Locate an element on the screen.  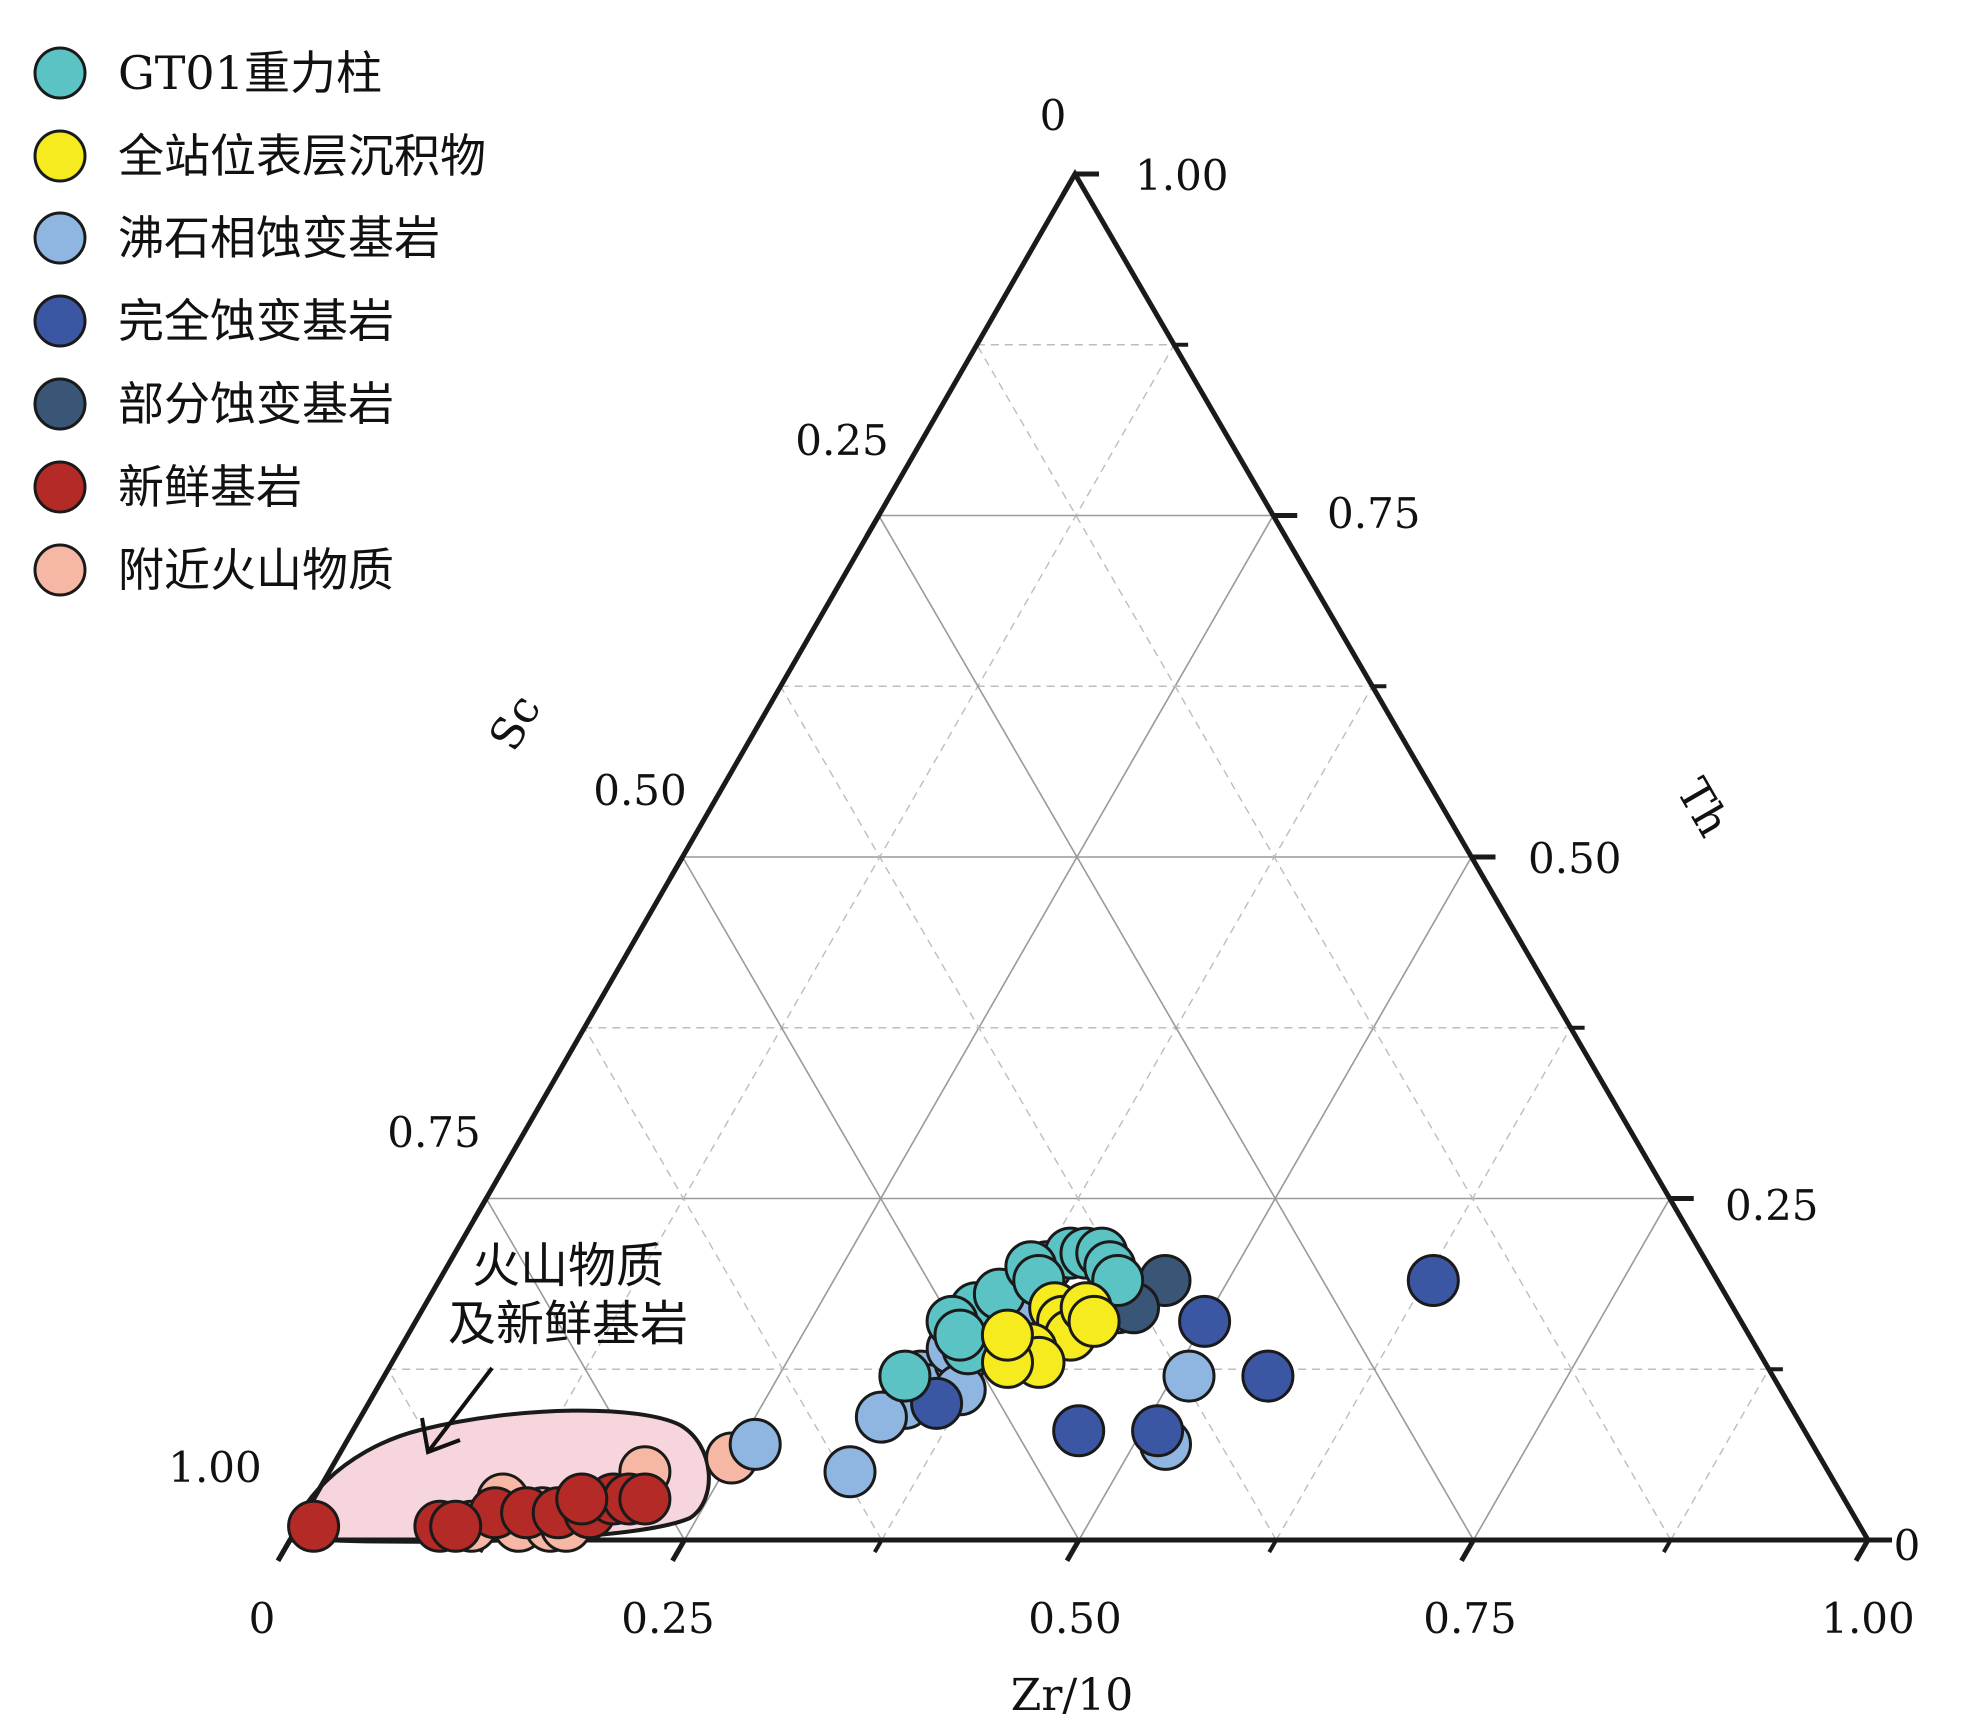
left-tick-label-1: 0.25 is located at coordinates (842, 440).